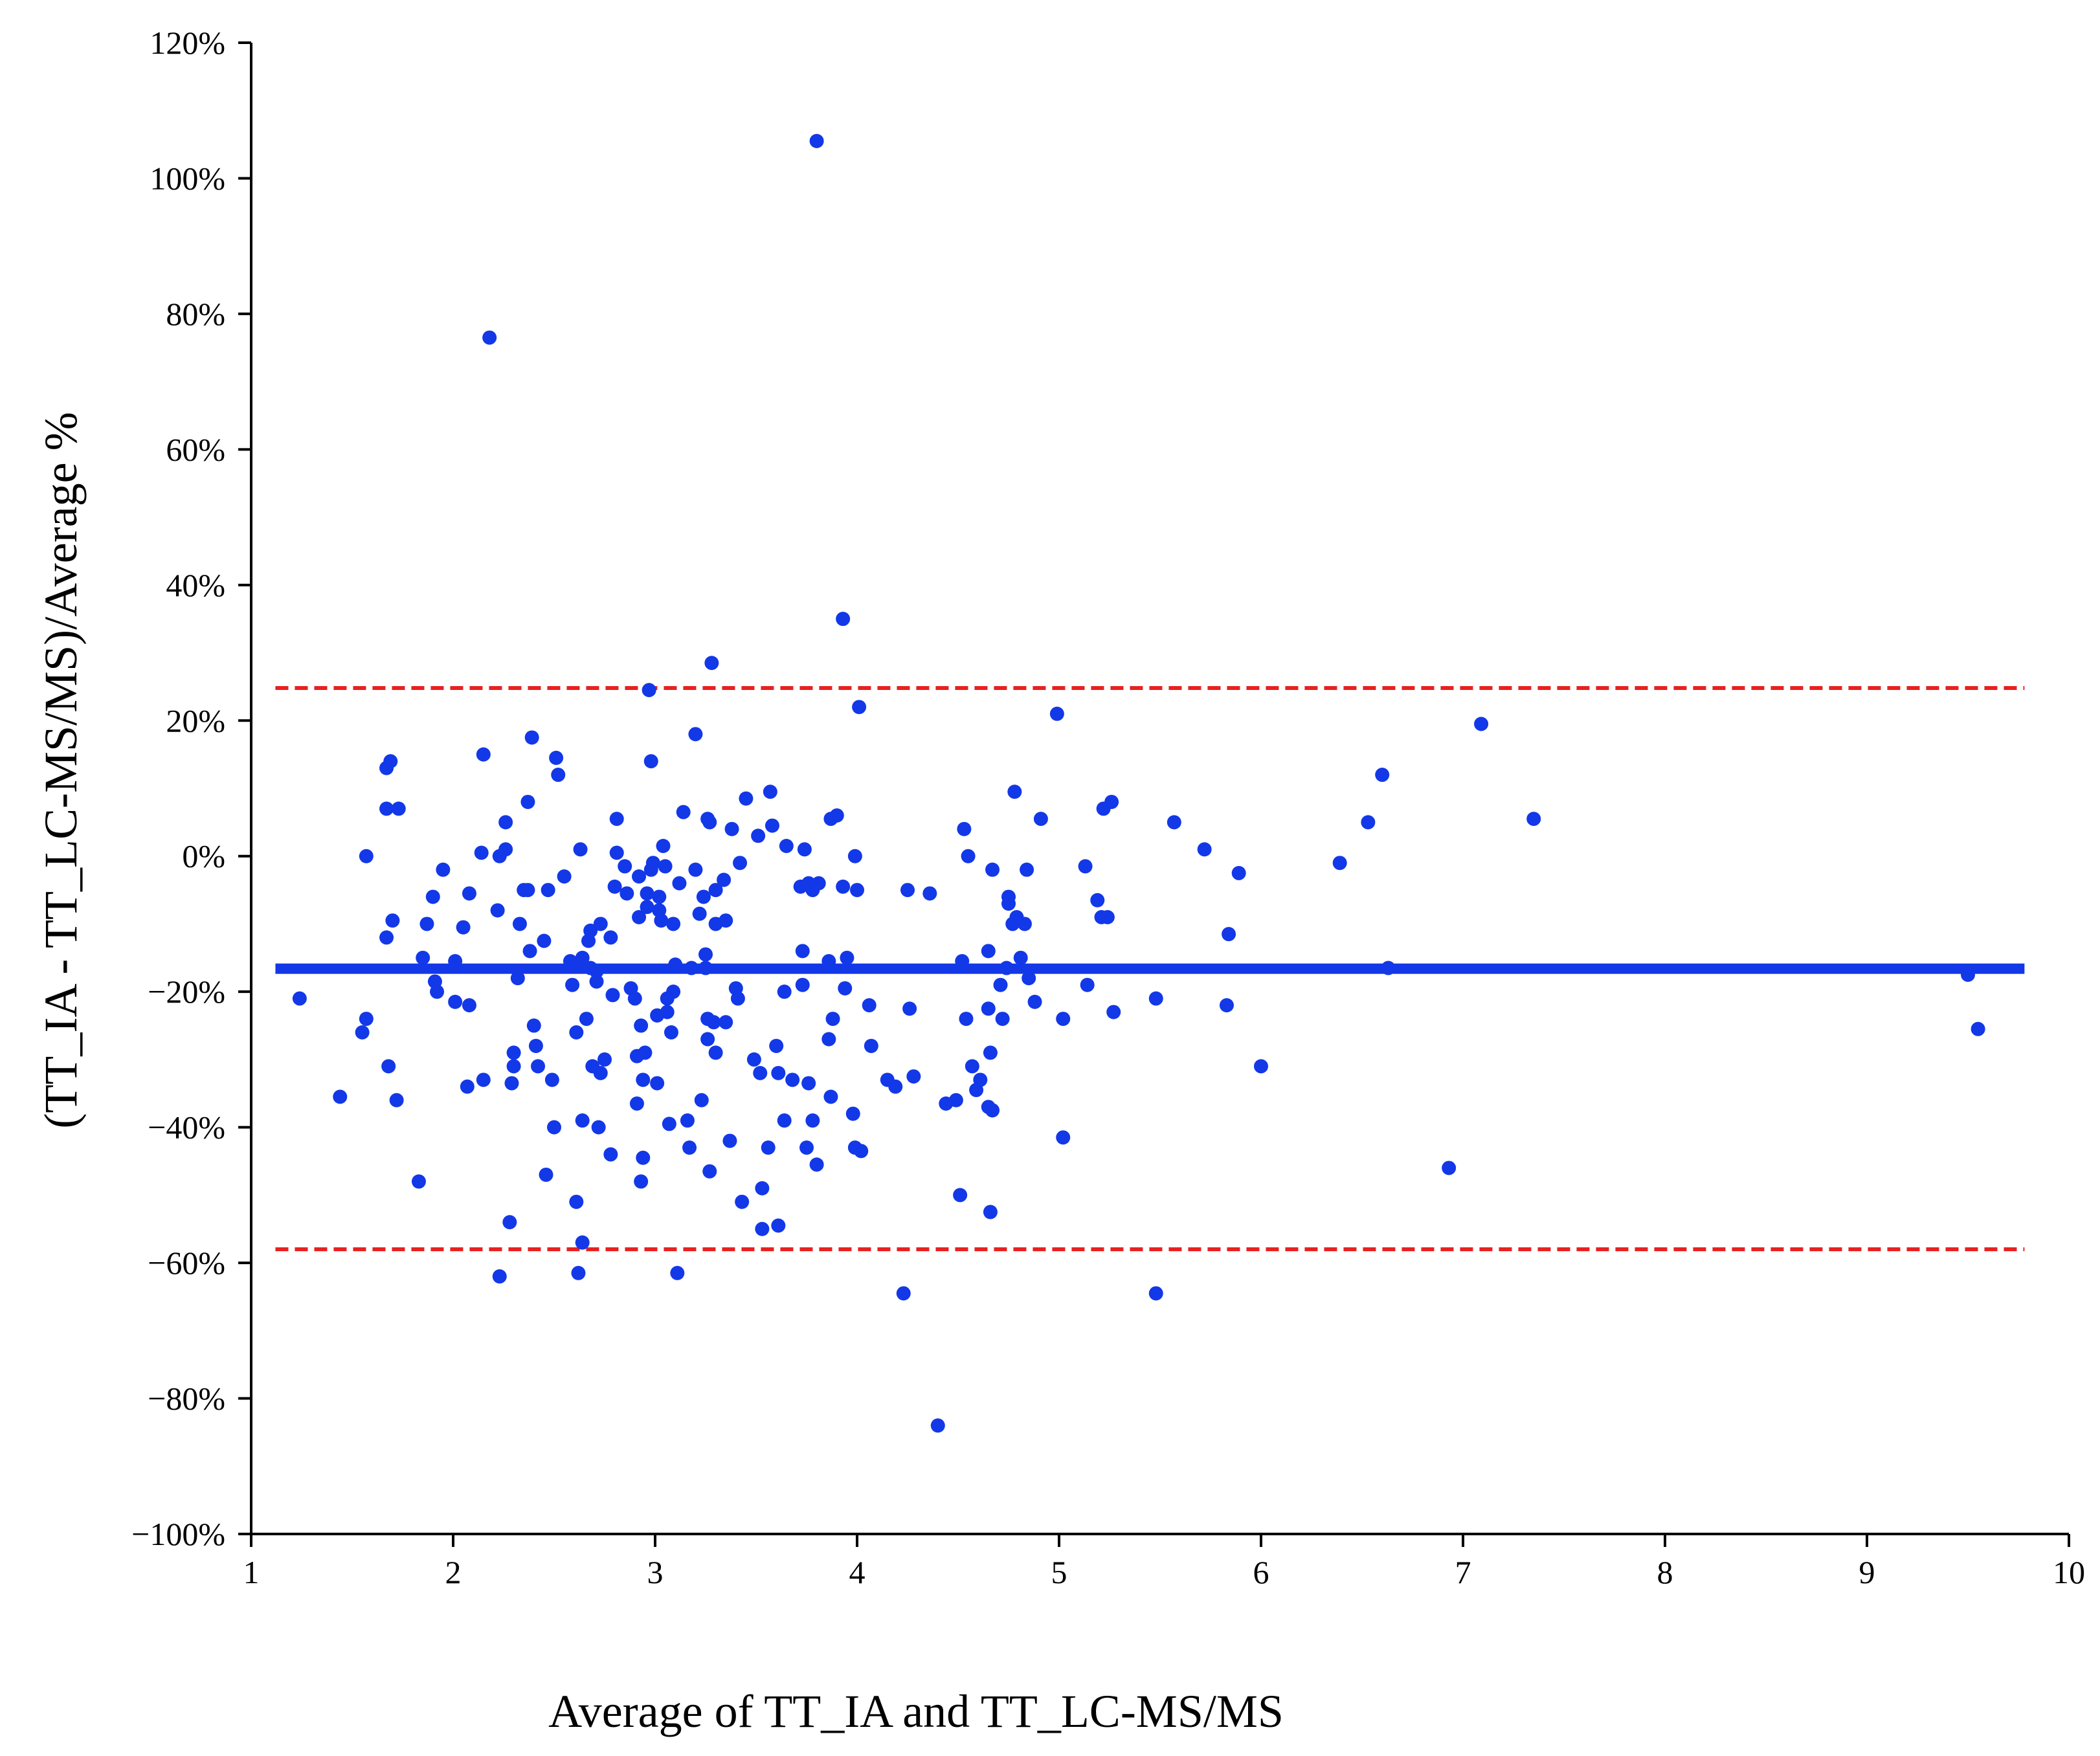 This screenshot has width=2100, height=1756. Describe the element at coordinates (453, 1572) in the screenshot. I see `x-tick-label: 2` at that location.